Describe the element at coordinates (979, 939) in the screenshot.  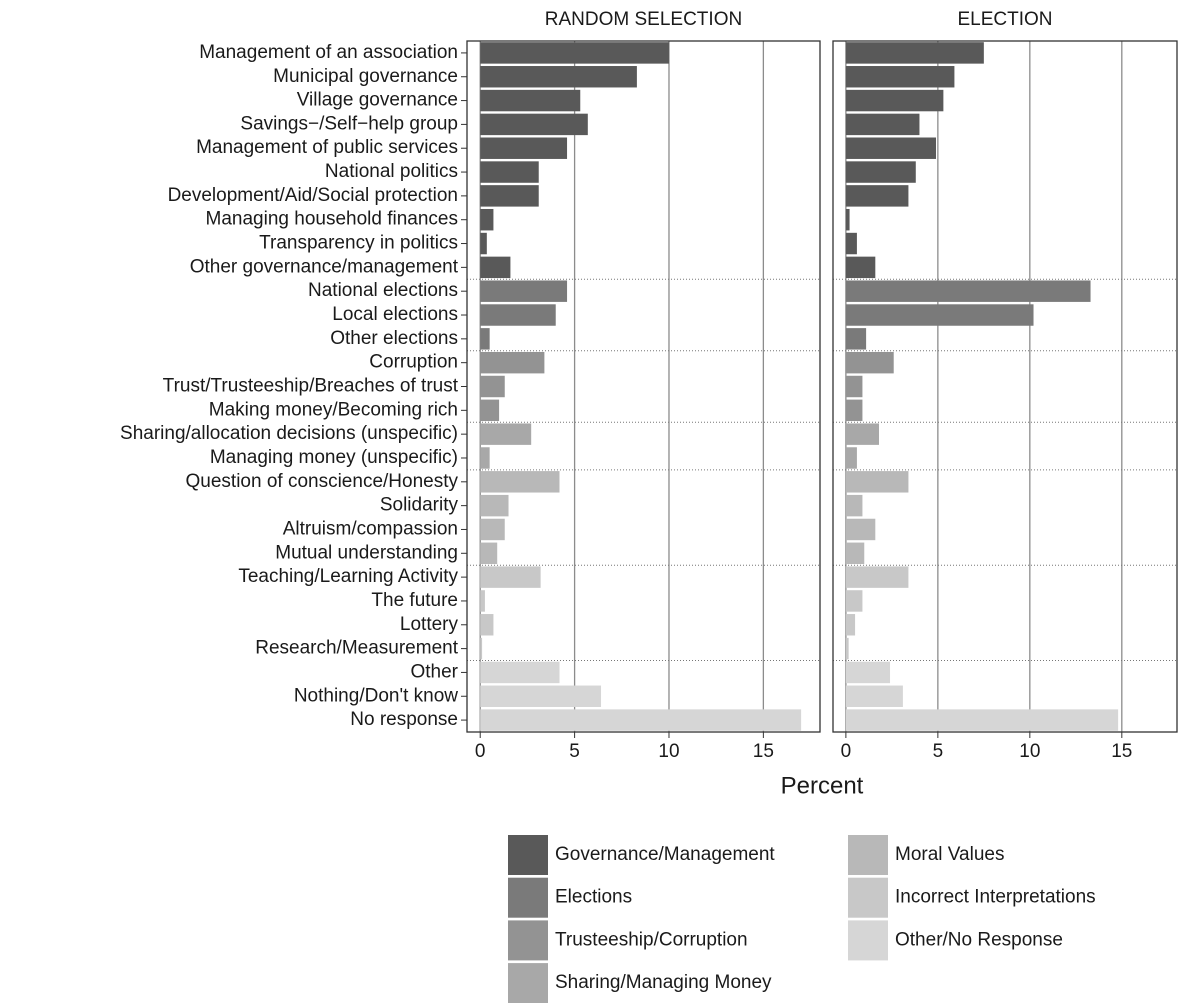
I see `legend-label: Other/No Response` at that location.